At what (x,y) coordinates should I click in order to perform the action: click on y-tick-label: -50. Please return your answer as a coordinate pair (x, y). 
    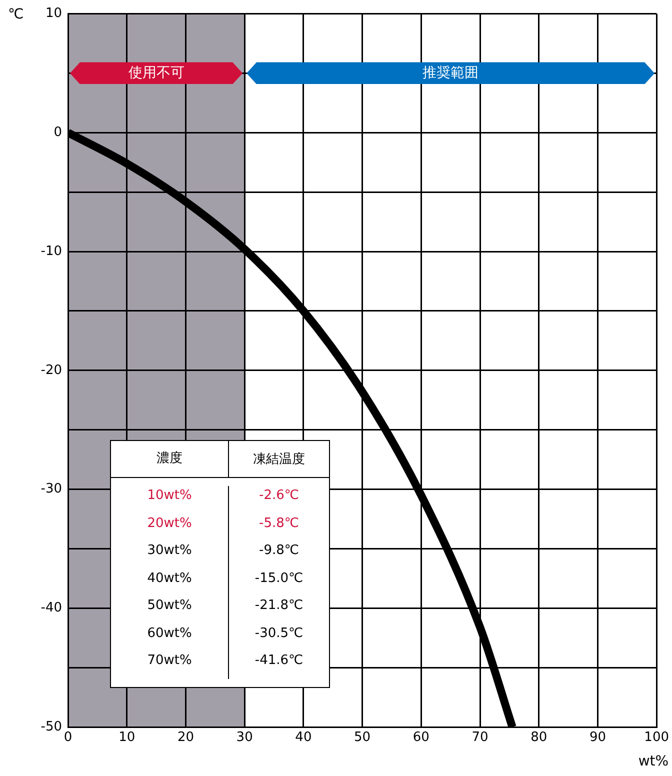
    Looking at the image, I should click on (51, 726).